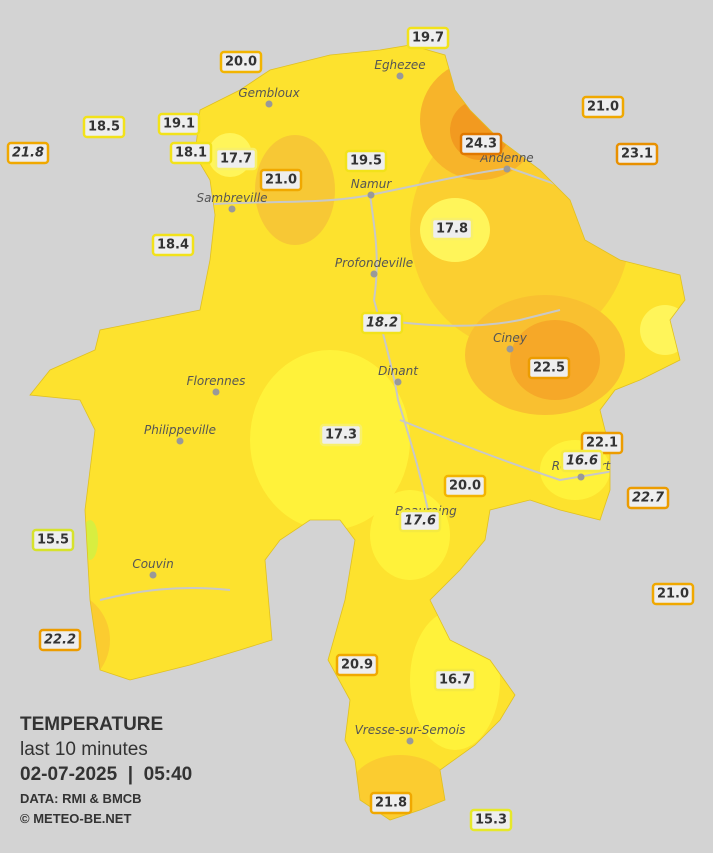  What do you see at coordinates (152, 564) in the screenshot?
I see `city-label: Couvin` at bounding box center [152, 564].